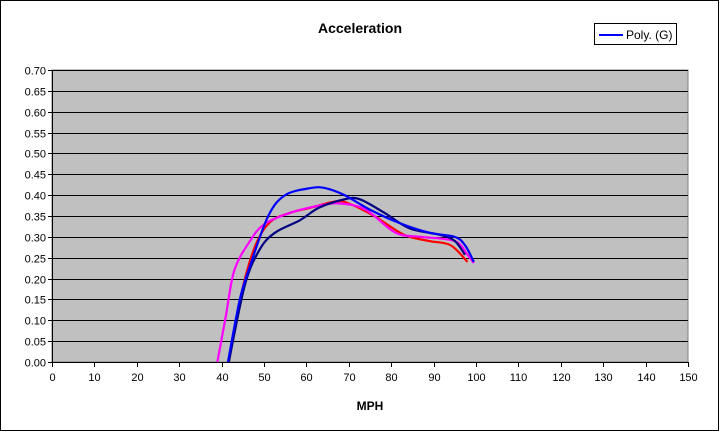 The image size is (720, 432). What do you see at coordinates (35, 176) in the screenshot?
I see `y-tick-label: 0.45` at bounding box center [35, 176].